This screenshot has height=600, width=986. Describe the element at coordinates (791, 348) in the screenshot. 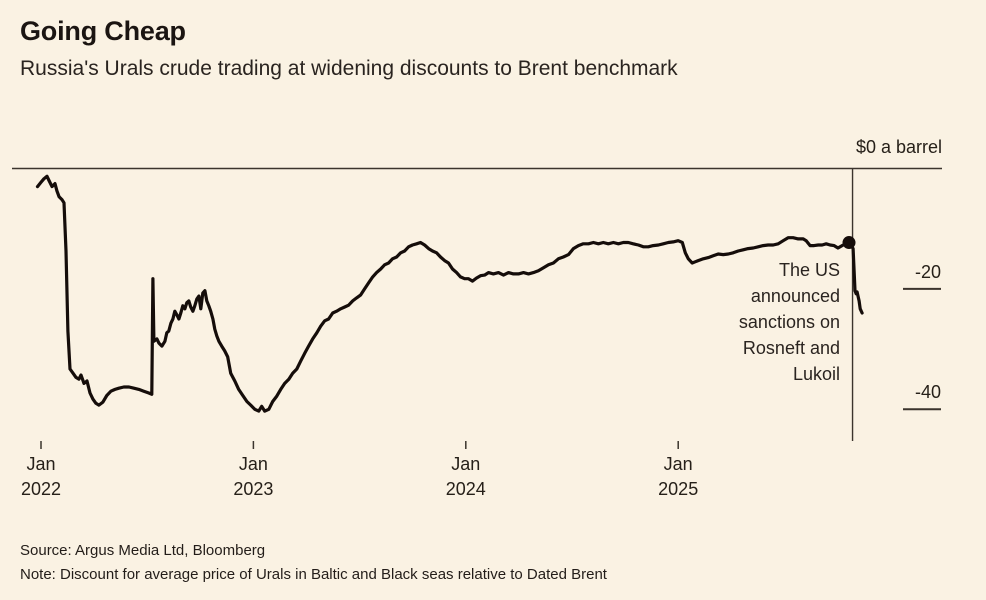

I see `annotation-line: Rosneft and` at that location.